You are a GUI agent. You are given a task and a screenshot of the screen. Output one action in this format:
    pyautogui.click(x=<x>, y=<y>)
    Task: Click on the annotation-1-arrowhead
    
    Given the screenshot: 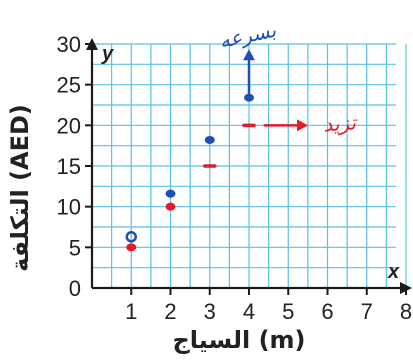 What is the action you would take?
    pyautogui.click(x=249, y=55)
    